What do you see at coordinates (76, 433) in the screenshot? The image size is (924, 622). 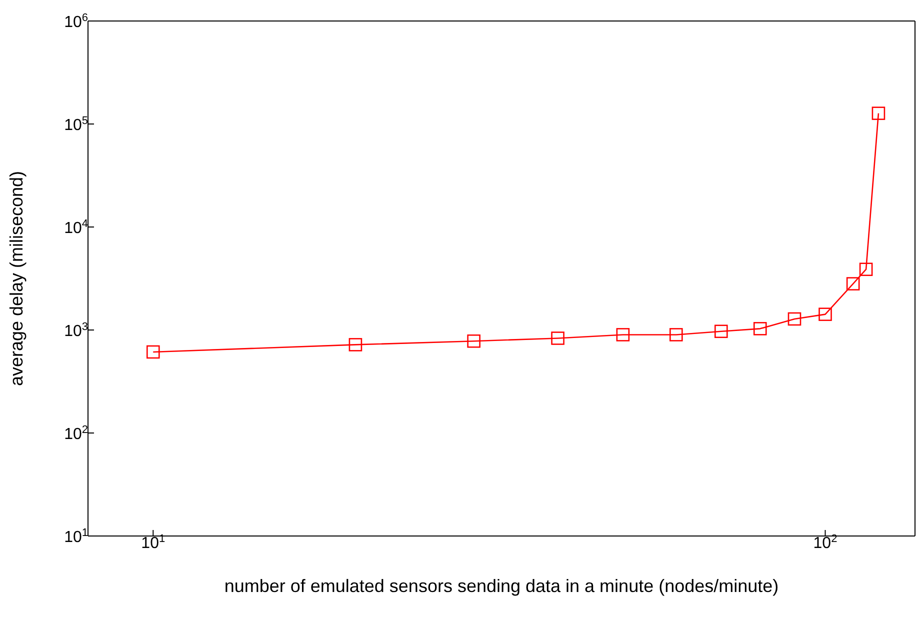 I see `y-tick-label: 10$^{2}$` at bounding box center [76, 433].